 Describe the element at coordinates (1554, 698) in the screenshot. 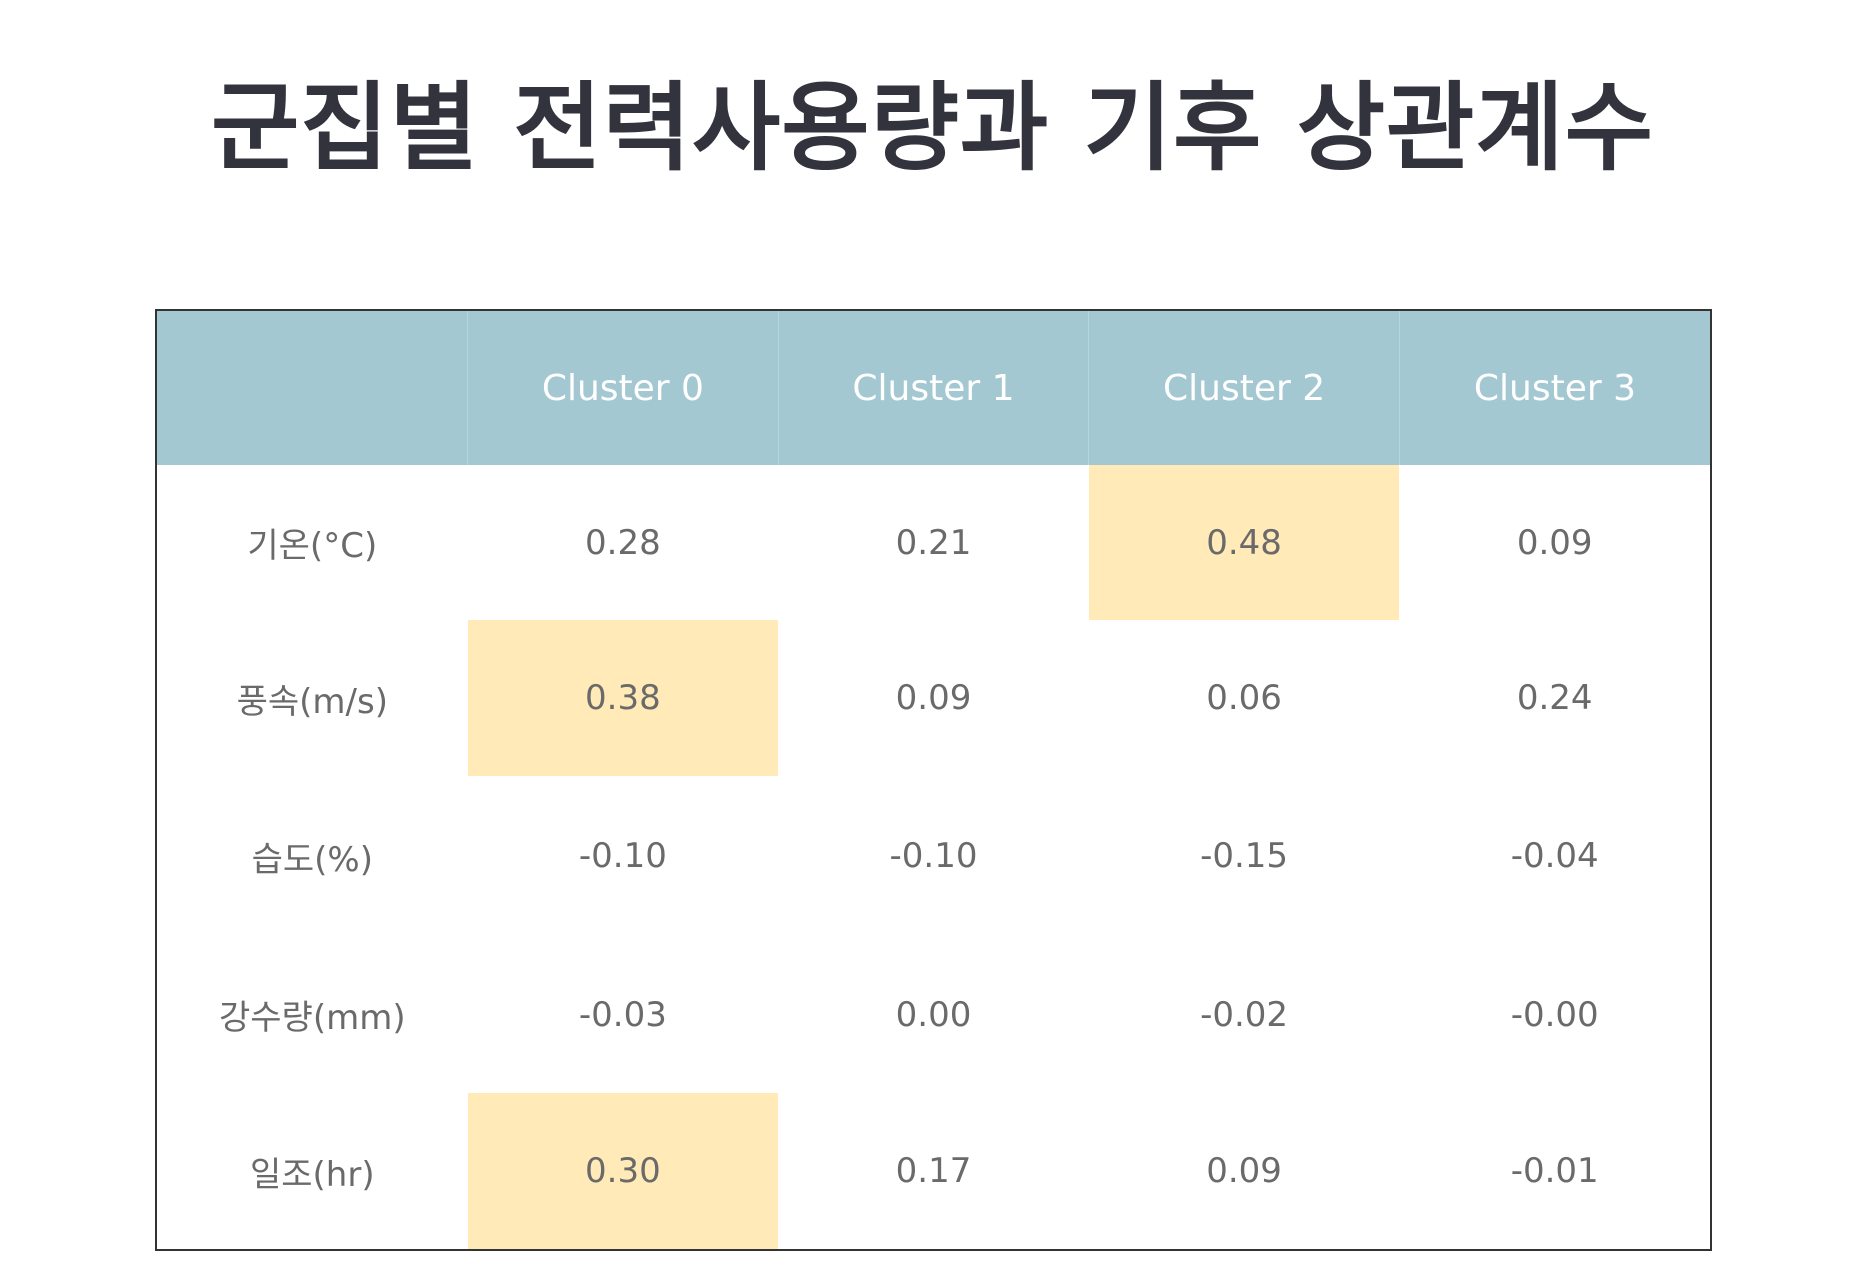

I see `table-cell: 0.24` at that location.